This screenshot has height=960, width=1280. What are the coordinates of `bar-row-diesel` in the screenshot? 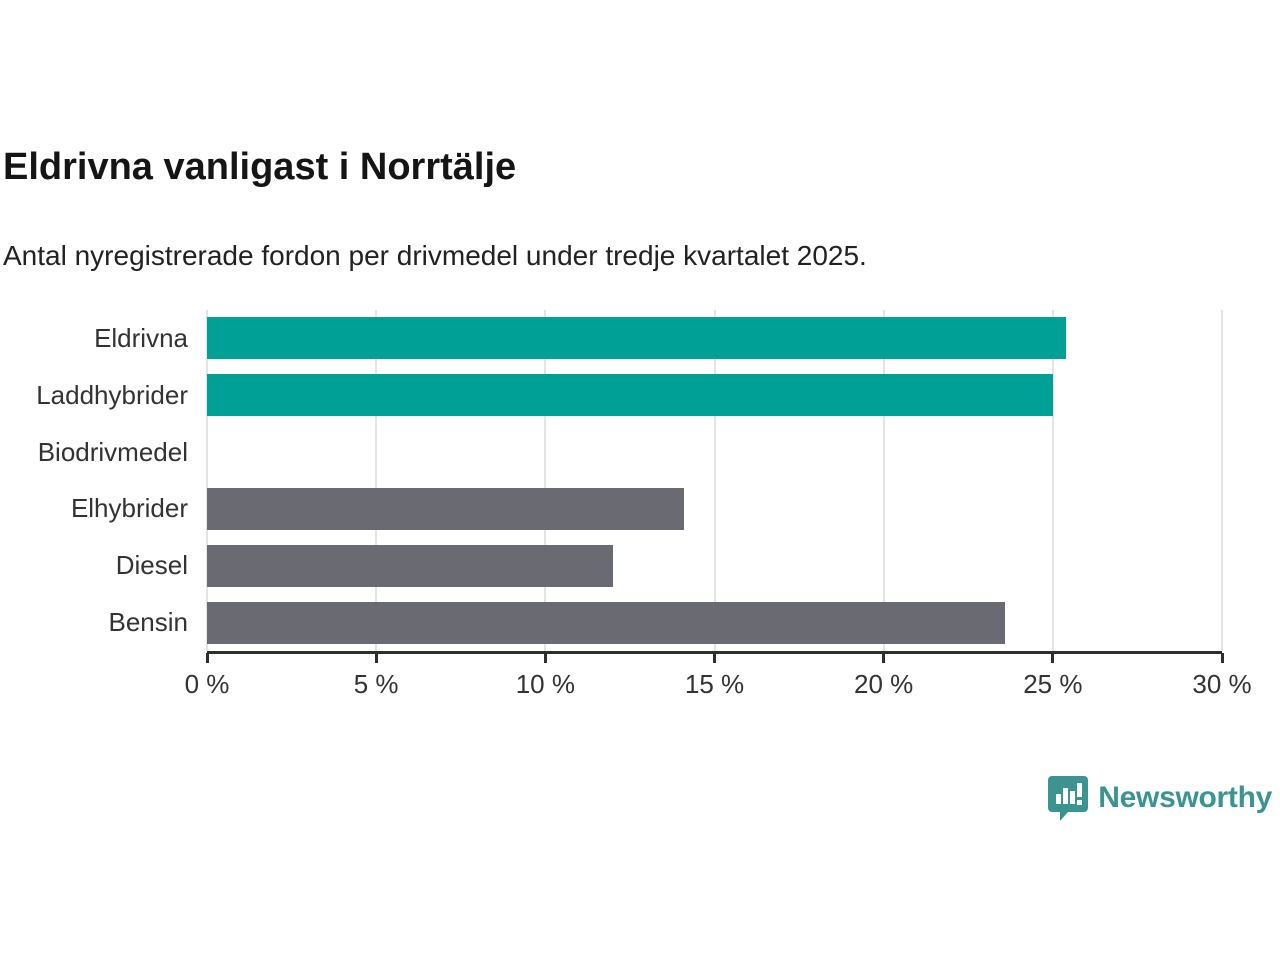 It's located at (714, 565).